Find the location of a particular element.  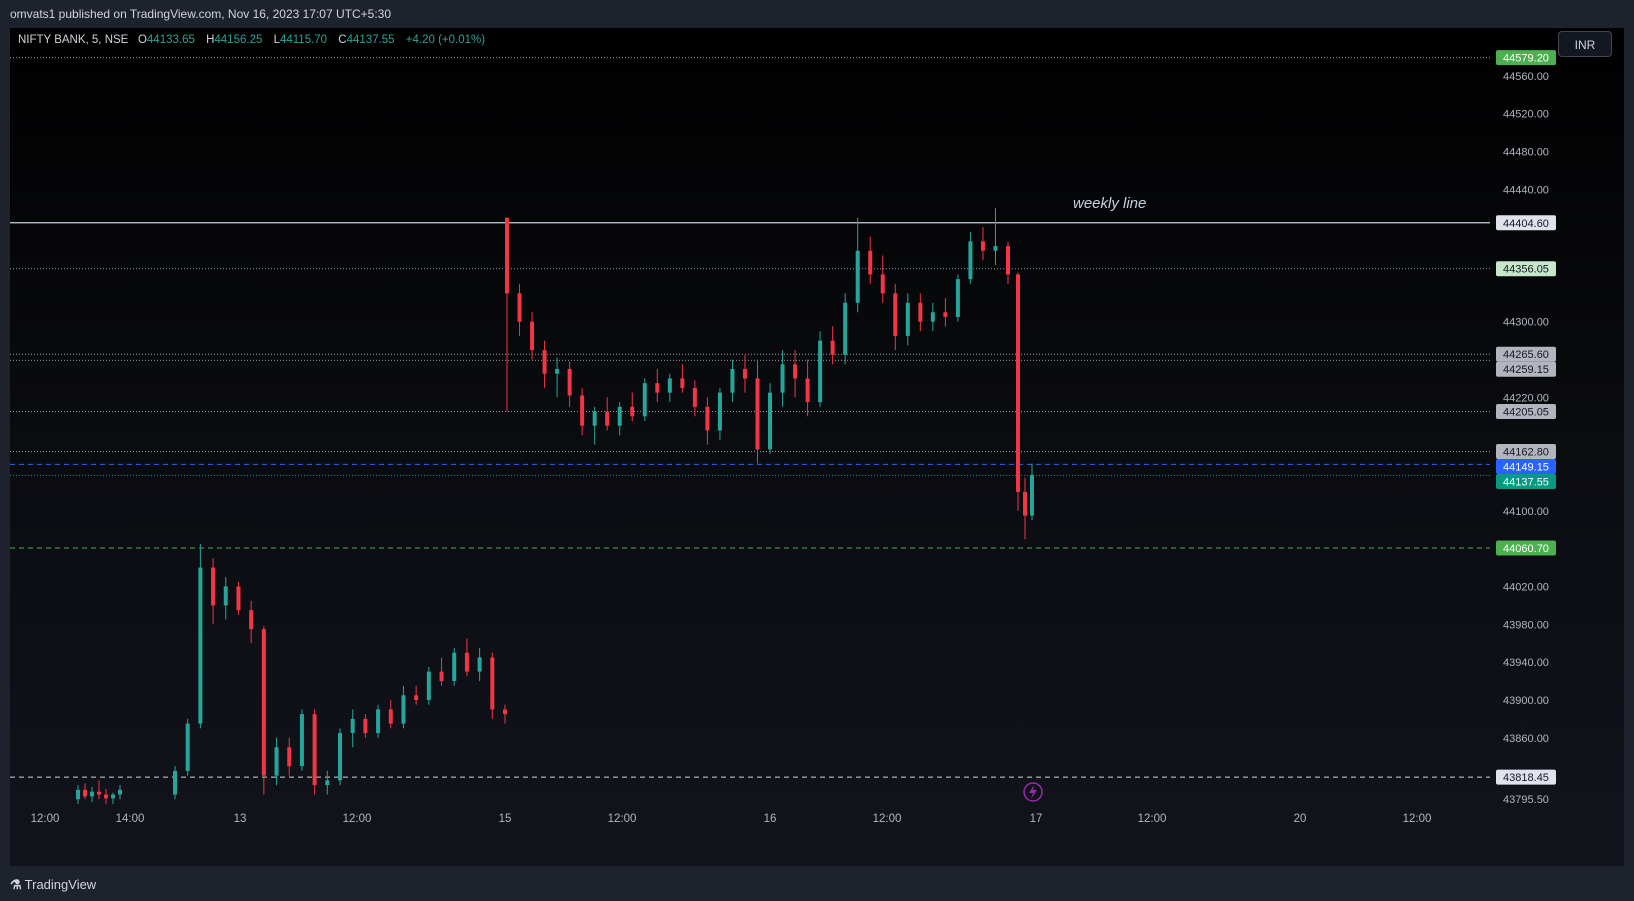

price-tick-label: 43980.00 is located at coordinates (1526, 625).